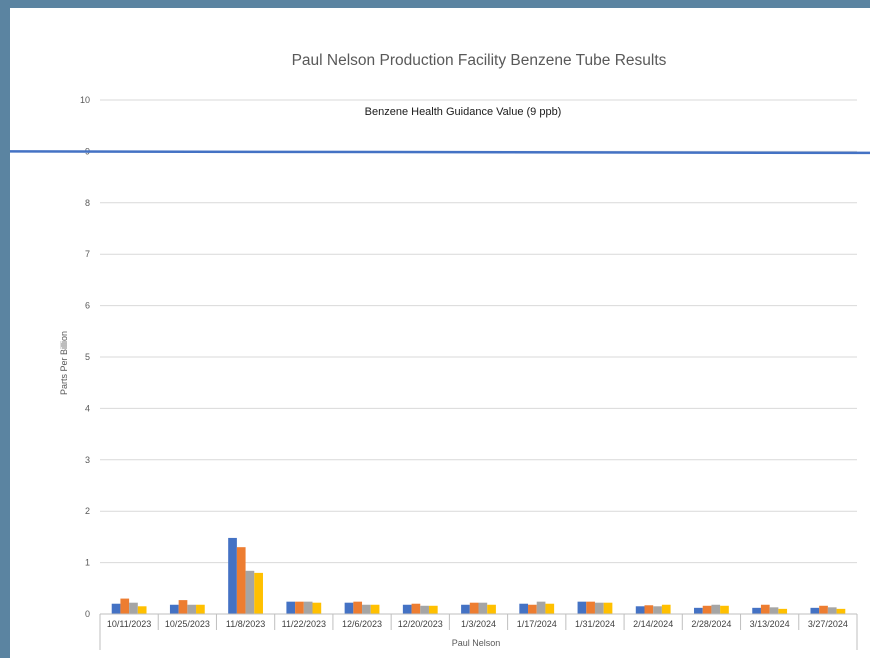  I want to click on y-axis-title: Parts Per Billion, so click(64, 363).